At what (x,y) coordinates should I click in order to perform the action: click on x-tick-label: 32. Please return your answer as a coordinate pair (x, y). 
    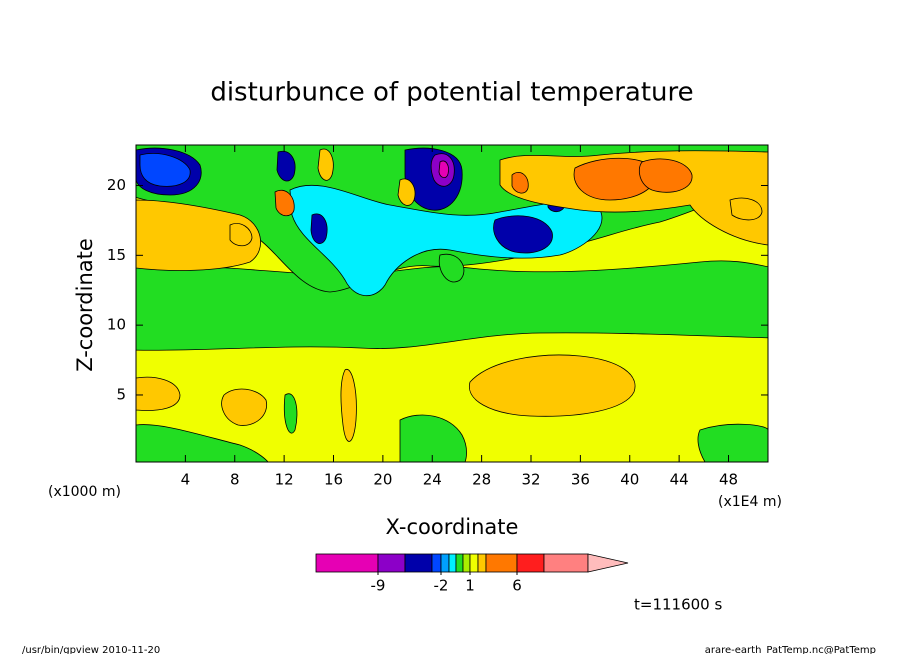
    Looking at the image, I should click on (530, 480).